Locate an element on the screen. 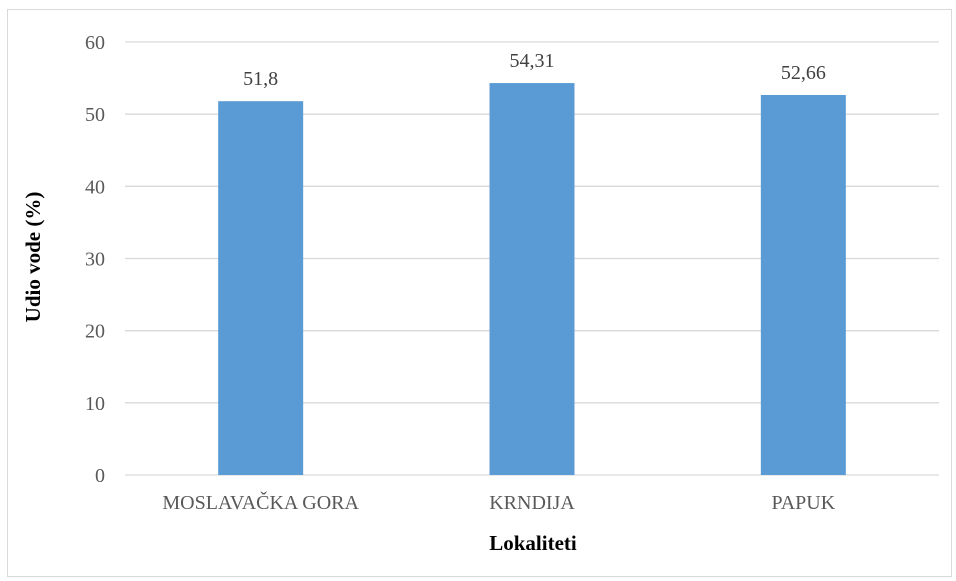 Image resolution: width=956 pixels, height=581 pixels. y-axis-ticks: 0 10 20 30 40 50 60 is located at coordinates (95, 259).